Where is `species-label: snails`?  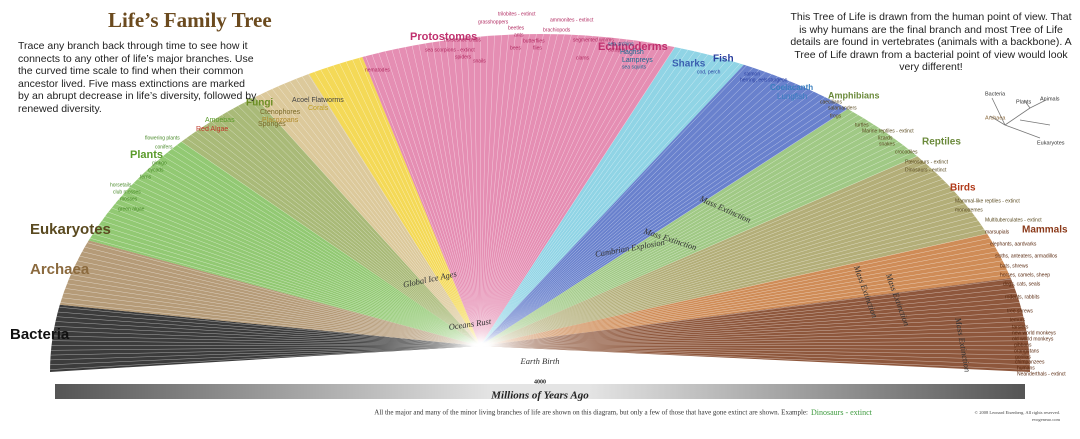
species-label: snails is located at coordinates (479, 61).